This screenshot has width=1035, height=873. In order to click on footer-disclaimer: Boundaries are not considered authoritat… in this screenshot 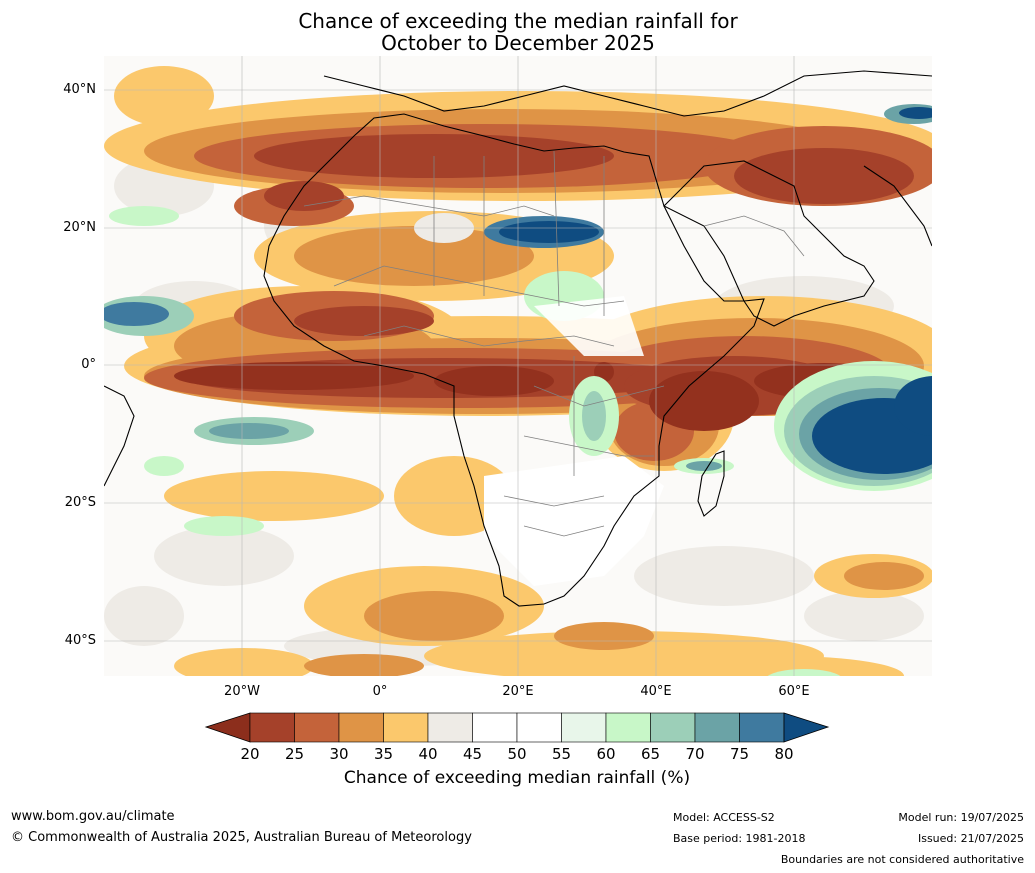, I will do `click(902, 859)`.